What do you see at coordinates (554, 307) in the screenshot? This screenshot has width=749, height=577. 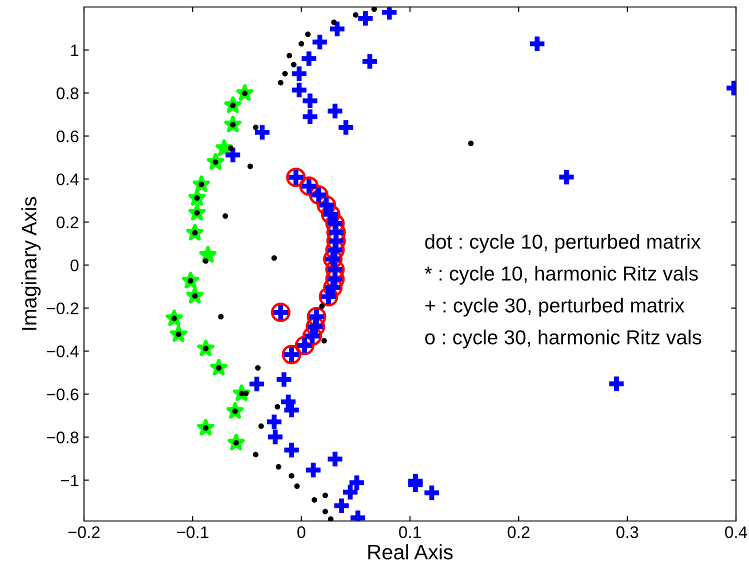 I see `annotation: + : cycle 30, perturbed matrix` at bounding box center [554, 307].